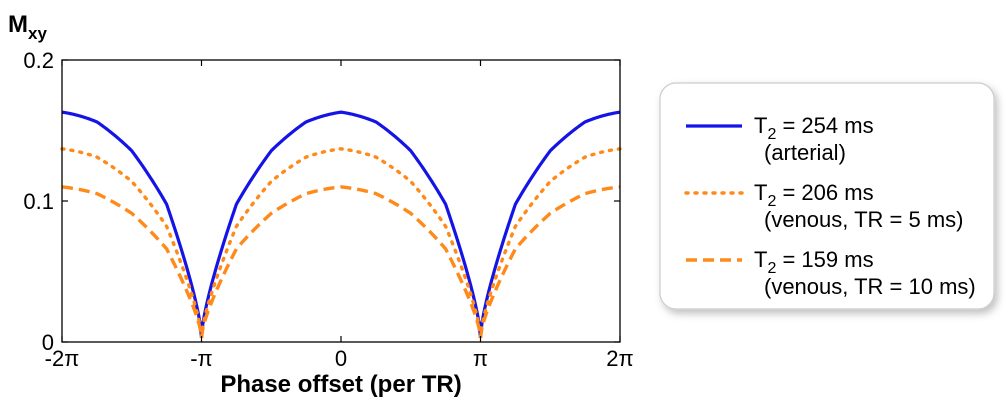 Image resolution: width=1006 pixels, height=410 pixels. What do you see at coordinates (814, 128) in the screenshot?
I see `legend-label-1: T2 = 254 ms` at bounding box center [814, 128].